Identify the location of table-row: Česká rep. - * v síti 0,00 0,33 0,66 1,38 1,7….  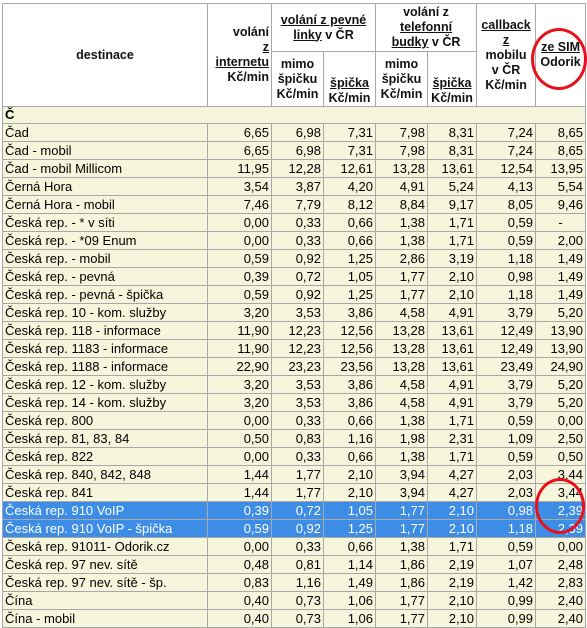
(294, 222).